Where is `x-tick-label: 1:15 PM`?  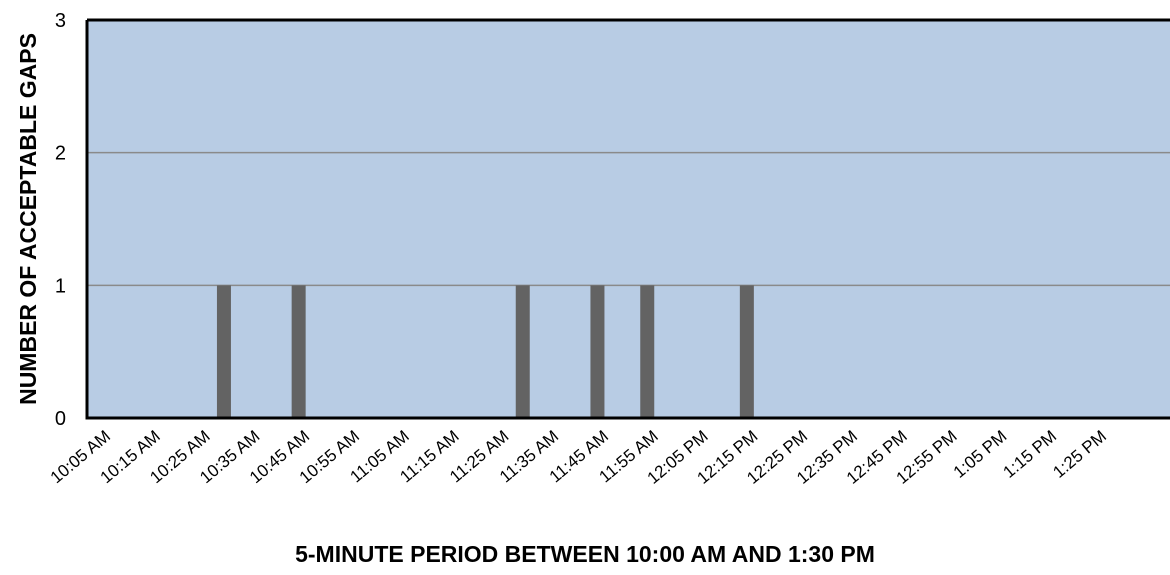 x-tick-label: 1:15 PM is located at coordinates (1030, 454).